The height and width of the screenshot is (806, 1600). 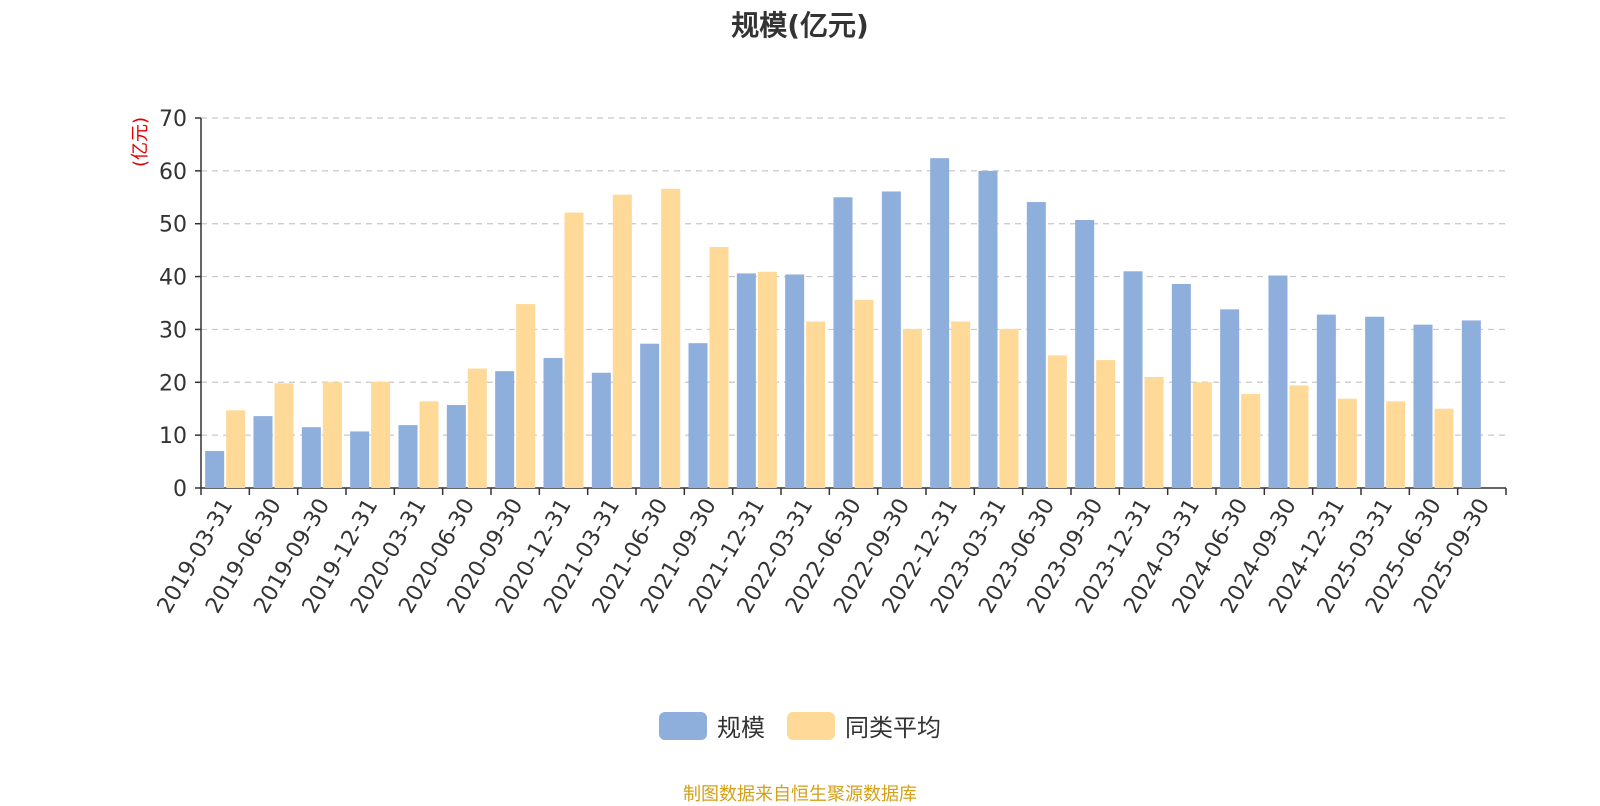 I want to click on chart-title: 规模(亿元), so click(x=800, y=25).